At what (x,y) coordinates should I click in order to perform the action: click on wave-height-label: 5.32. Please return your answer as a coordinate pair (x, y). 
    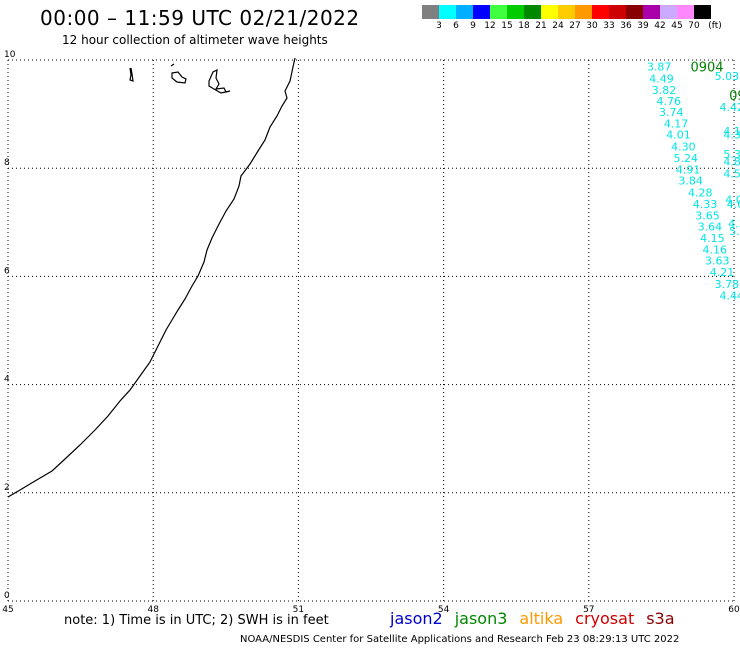
    Looking at the image, I should click on (731, 154).